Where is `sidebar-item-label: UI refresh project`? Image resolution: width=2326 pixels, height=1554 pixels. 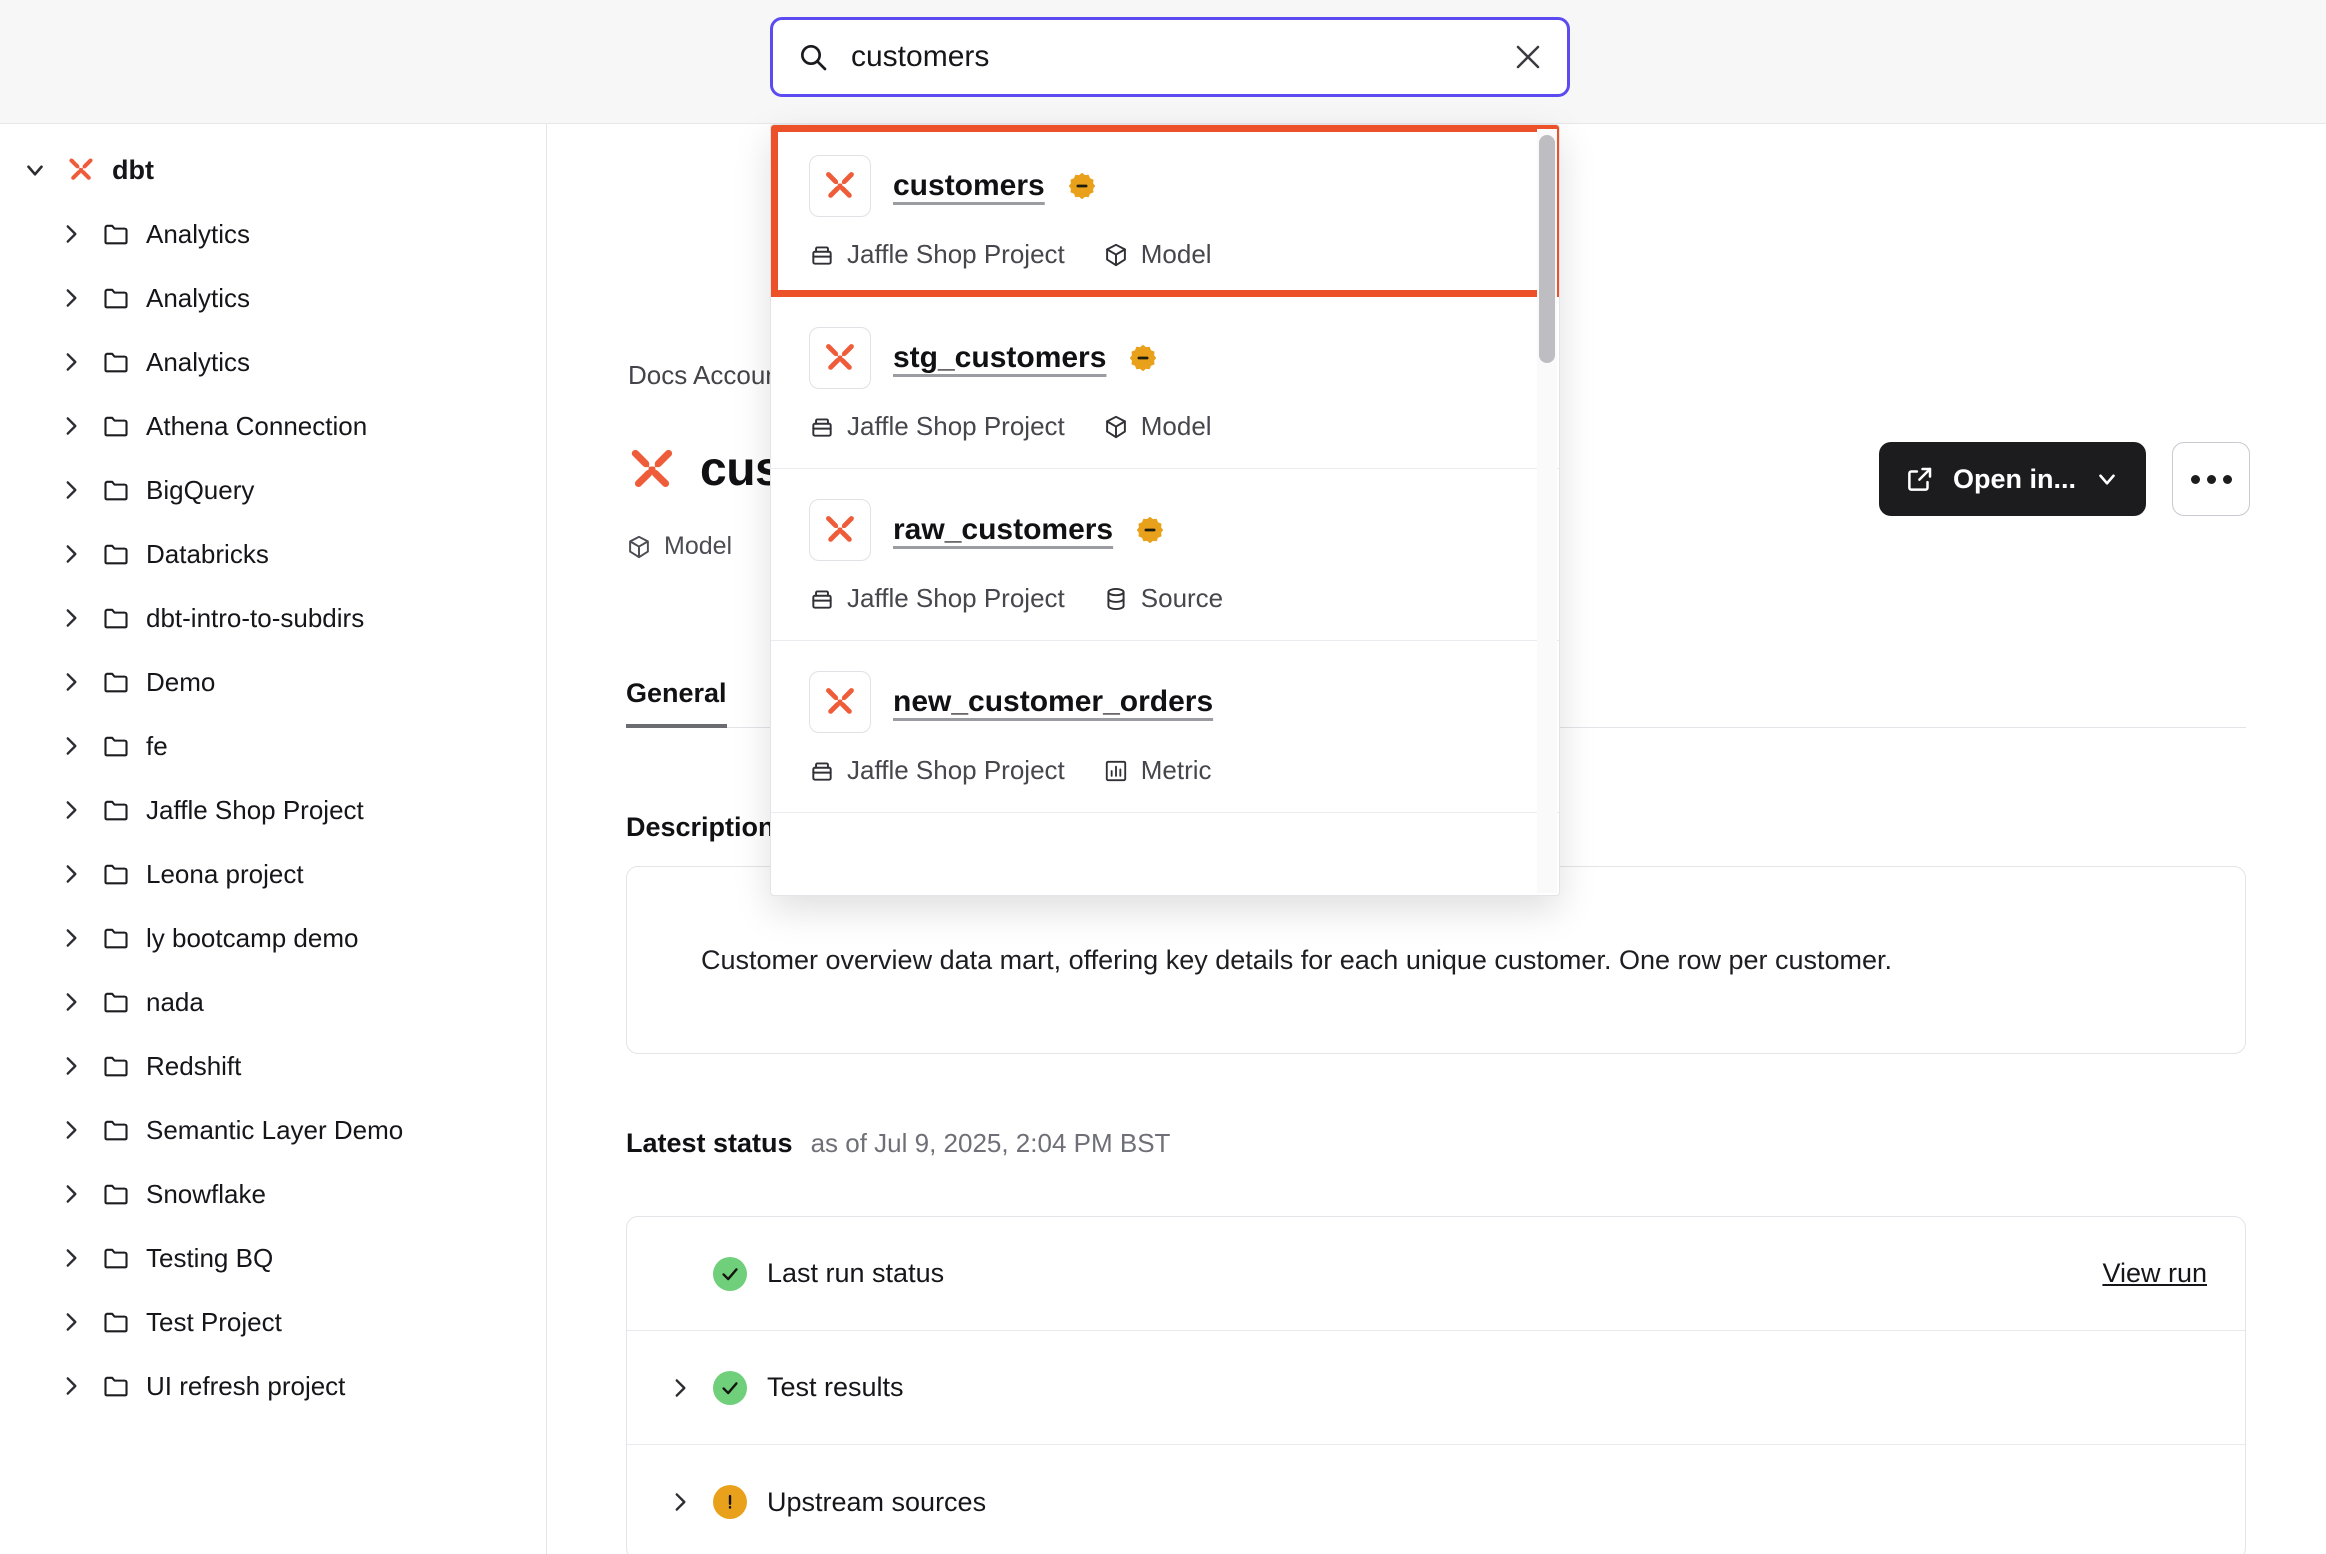 sidebar-item-label: UI refresh project is located at coordinates (246, 1385).